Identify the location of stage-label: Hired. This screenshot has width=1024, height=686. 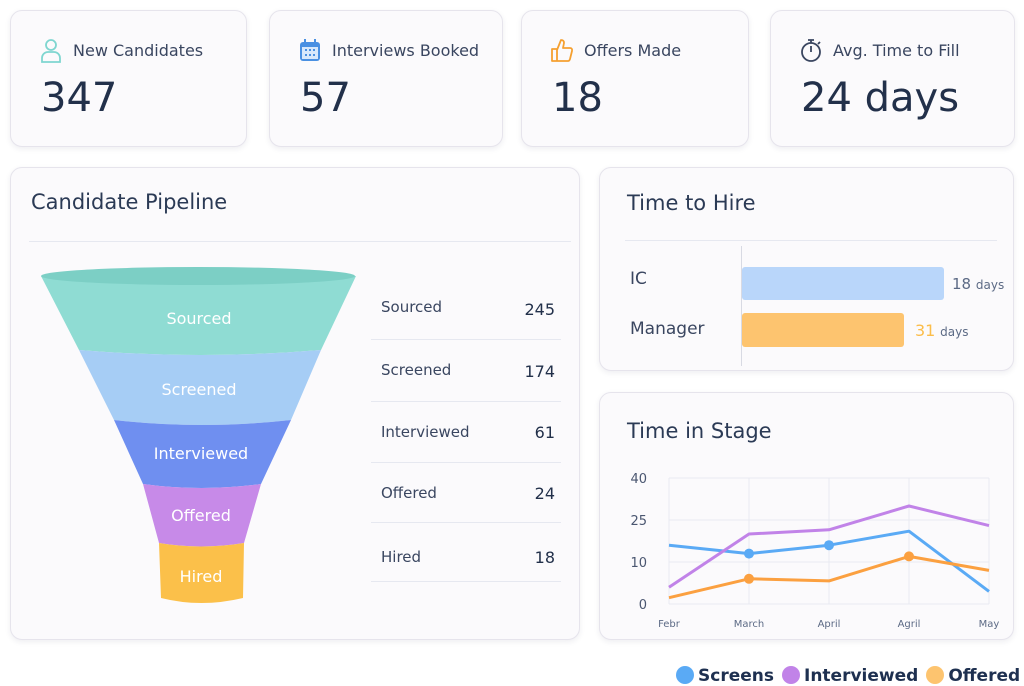
(401, 557).